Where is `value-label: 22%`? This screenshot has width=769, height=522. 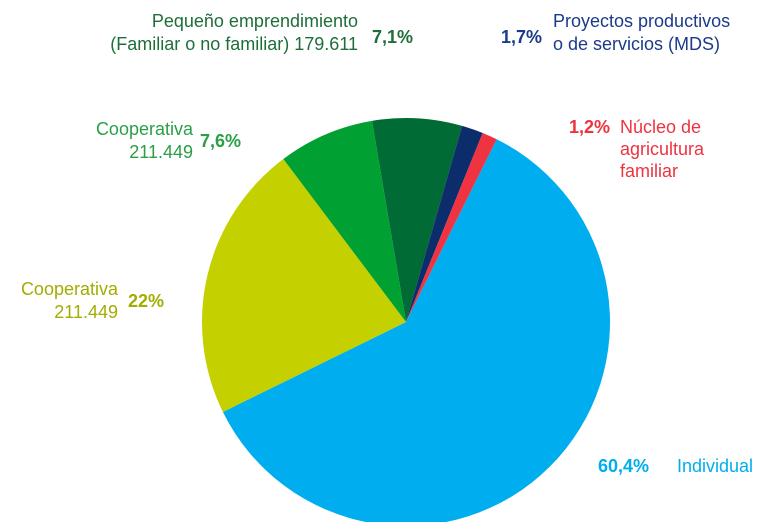
value-label: 22% is located at coordinates (146, 301).